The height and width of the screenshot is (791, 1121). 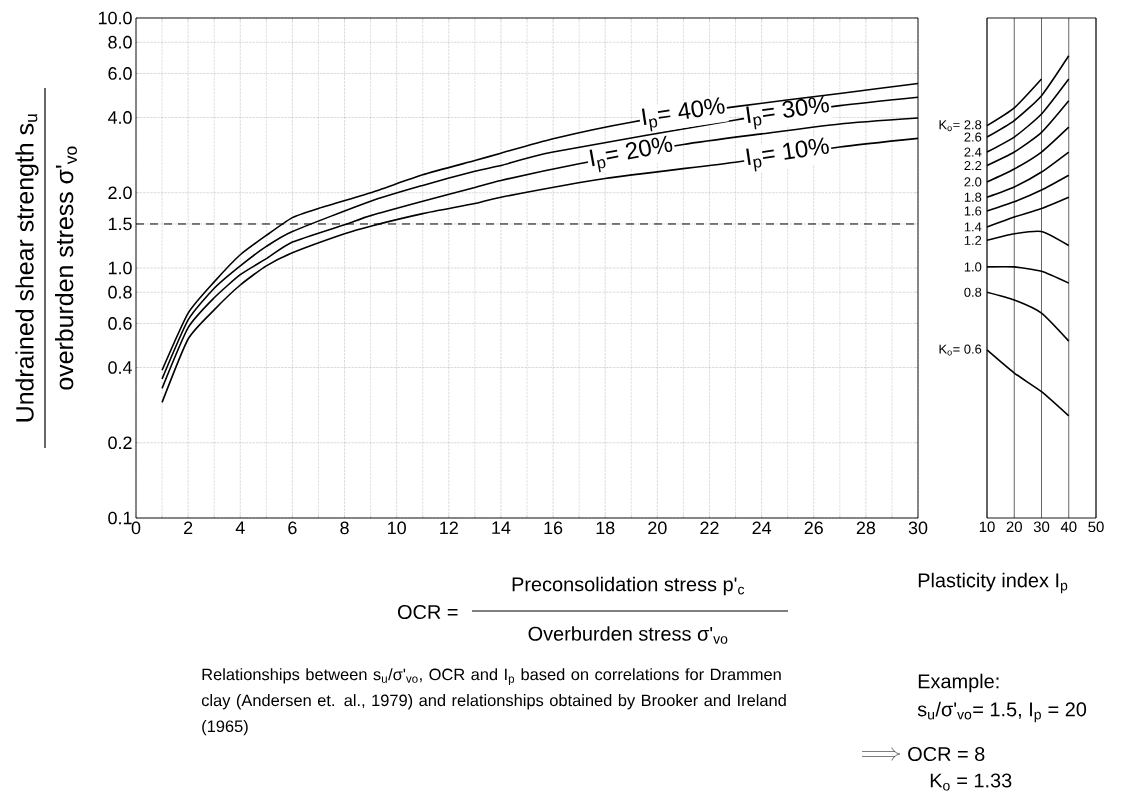 I want to click on x-tick-label: 22, so click(x=709, y=528).